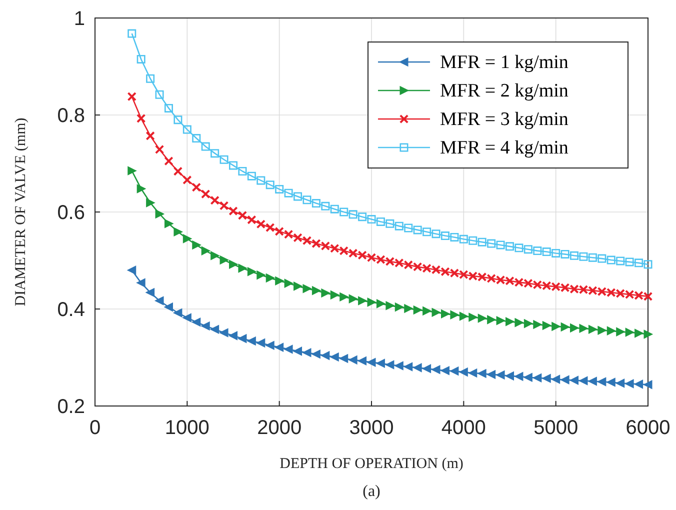  I want to click on x-tick-label: 3000, so click(371, 428).